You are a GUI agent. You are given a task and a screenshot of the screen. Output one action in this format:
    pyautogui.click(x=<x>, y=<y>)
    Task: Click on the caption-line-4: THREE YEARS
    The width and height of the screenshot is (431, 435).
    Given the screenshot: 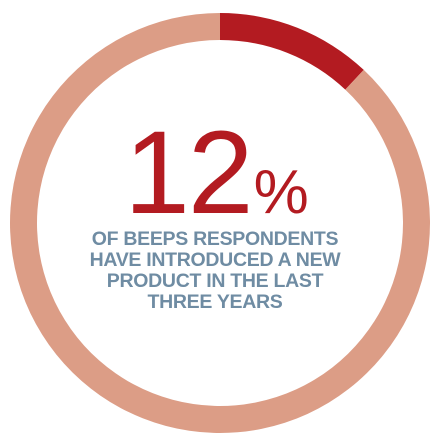 What is the action you would take?
    pyautogui.click(x=215, y=302)
    